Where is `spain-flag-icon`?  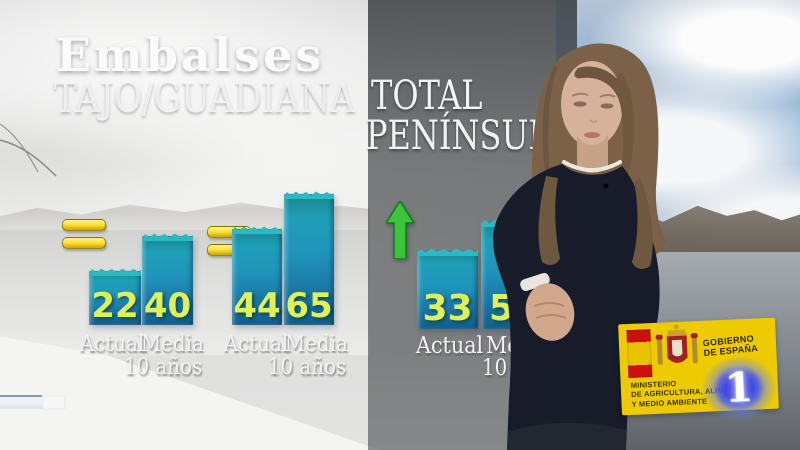 spain-flag-icon is located at coordinates (639, 354).